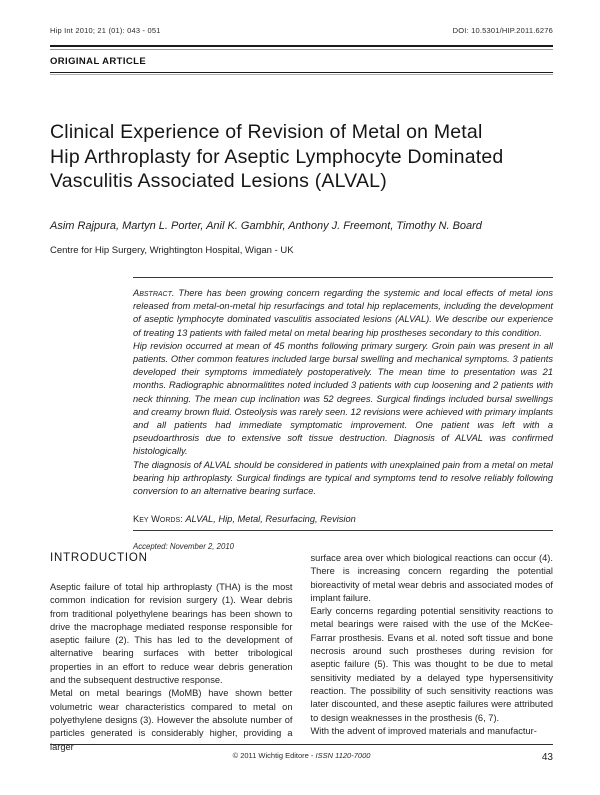 The width and height of the screenshot is (600, 795). I want to click on journal-citation: Hip Int 2010; 21 (01): 043 - 051, so click(105, 30).